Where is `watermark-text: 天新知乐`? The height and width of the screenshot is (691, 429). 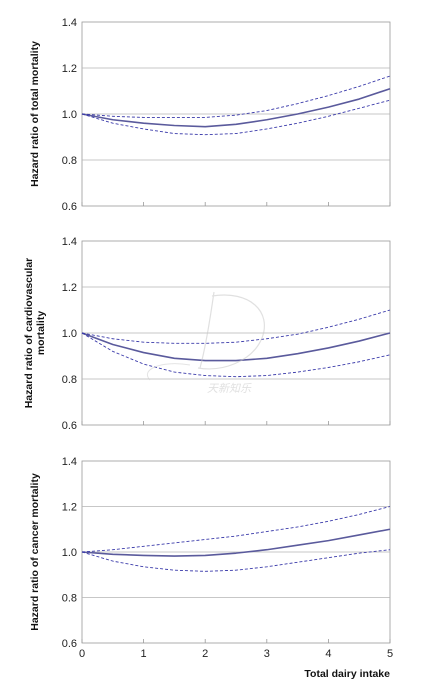
watermark-text: 天新知乐 is located at coordinates (229, 388).